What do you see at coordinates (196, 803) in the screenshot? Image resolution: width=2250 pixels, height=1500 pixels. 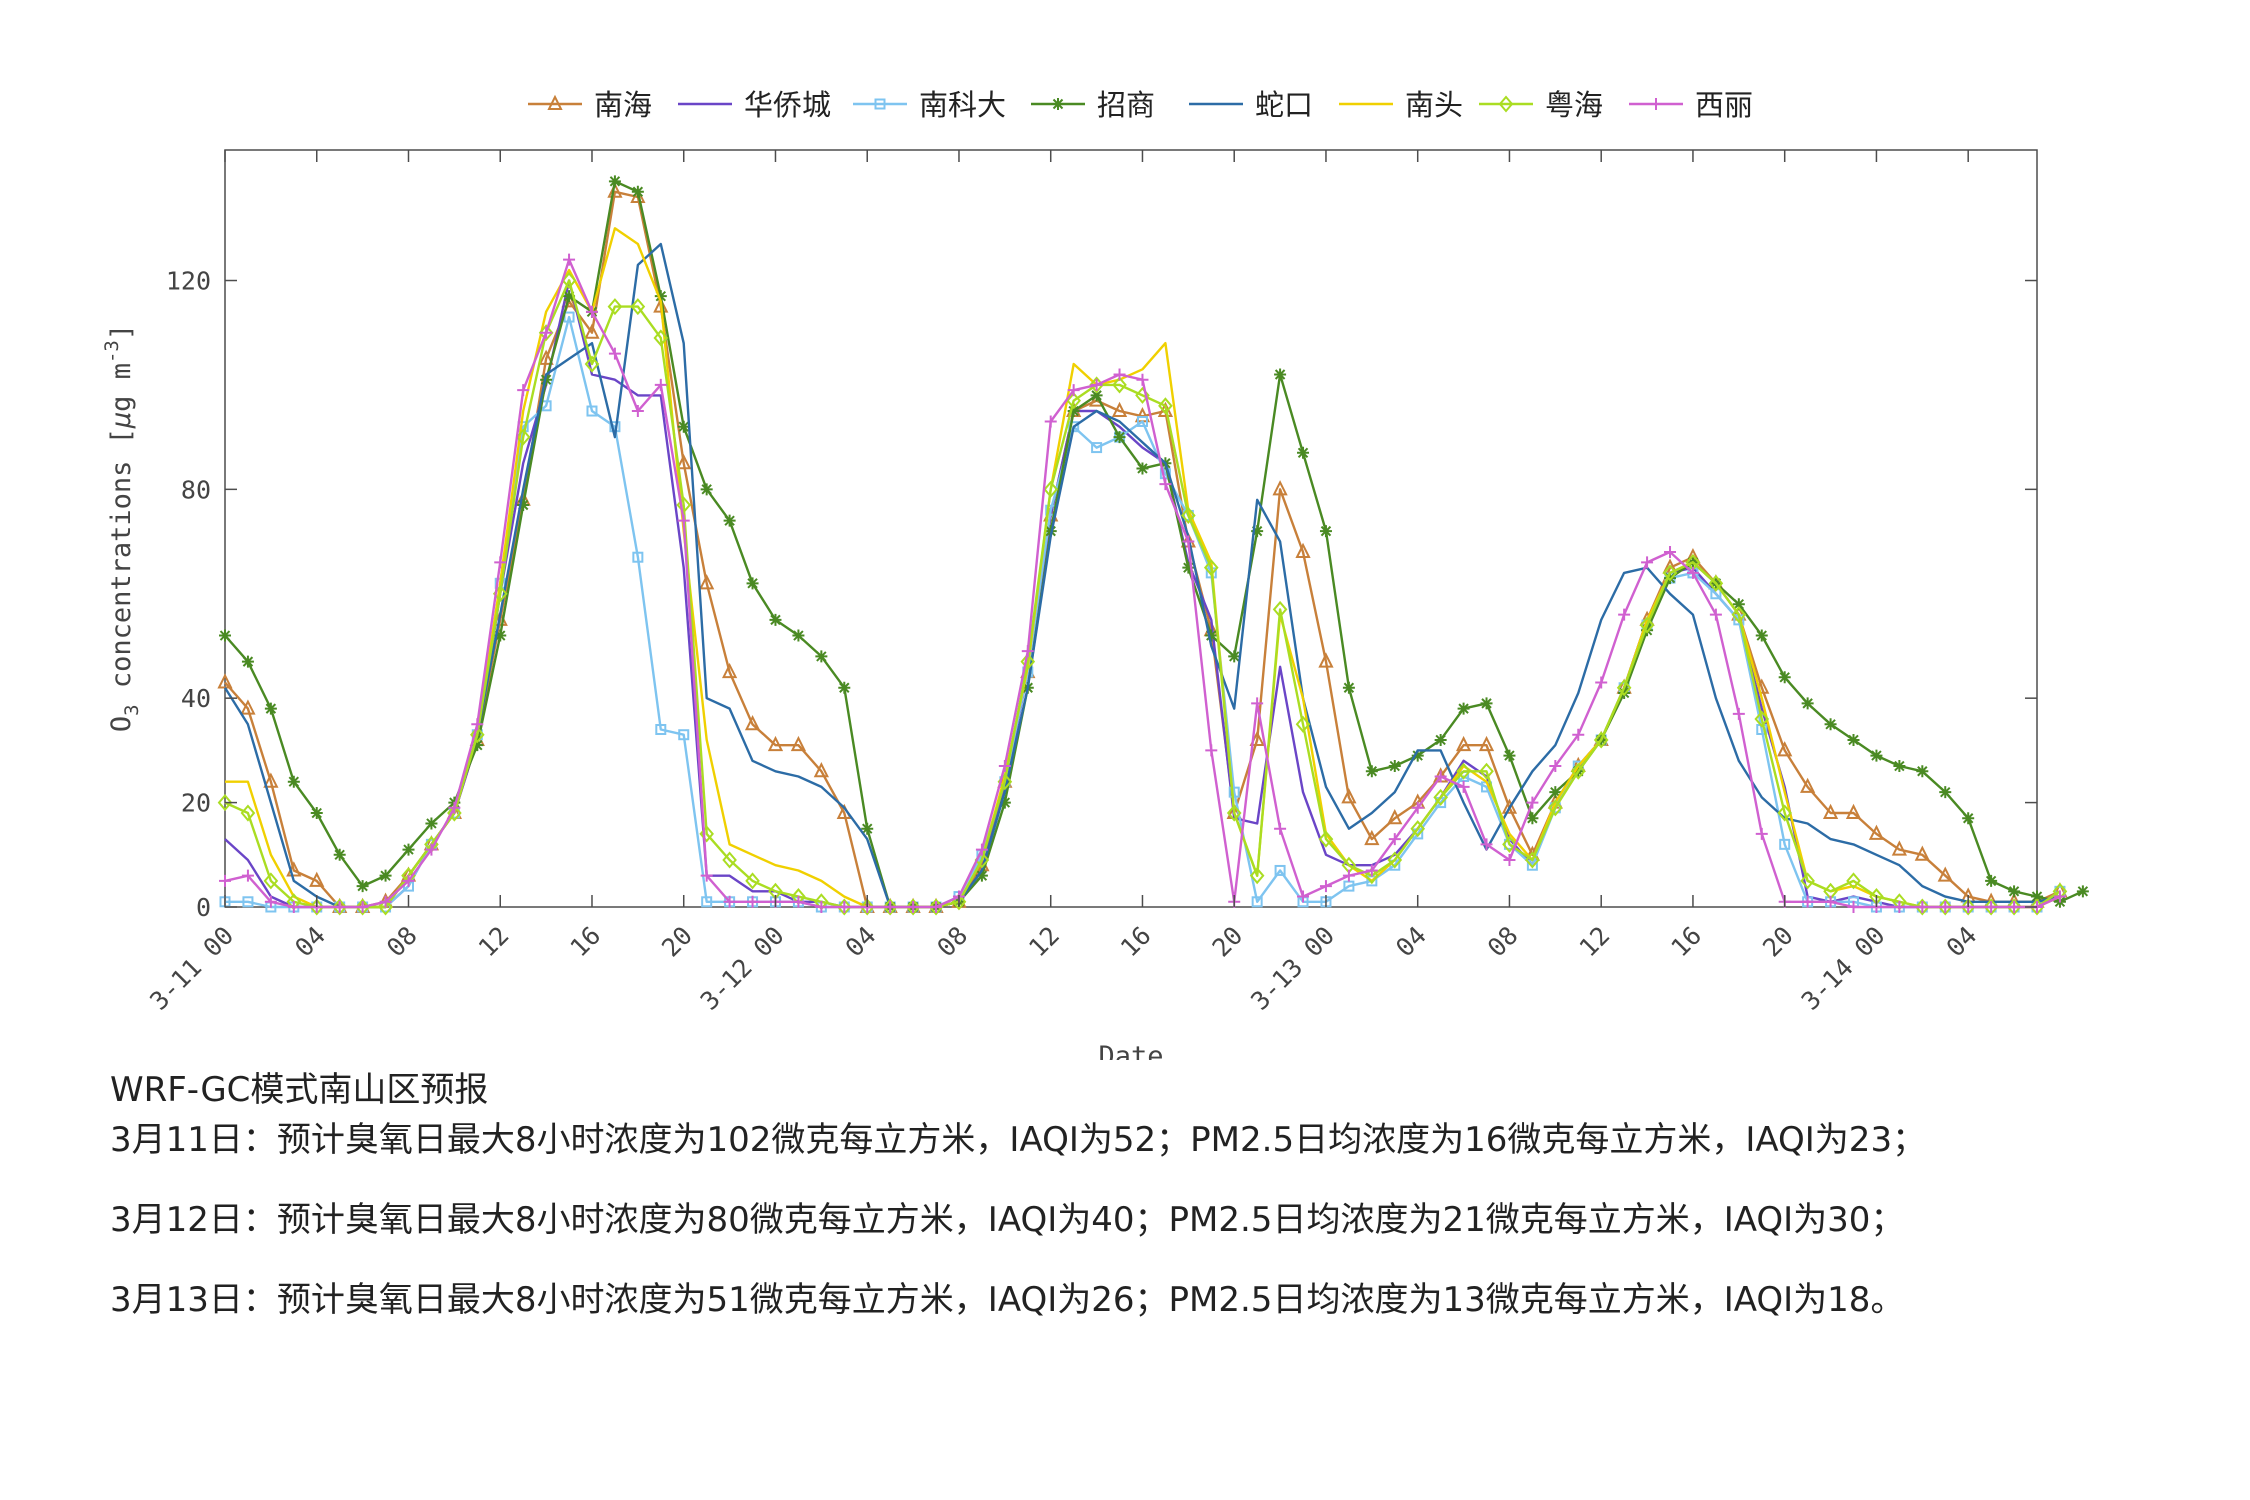 I see `y-tick-label-1: 20` at bounding box center [196, 803].